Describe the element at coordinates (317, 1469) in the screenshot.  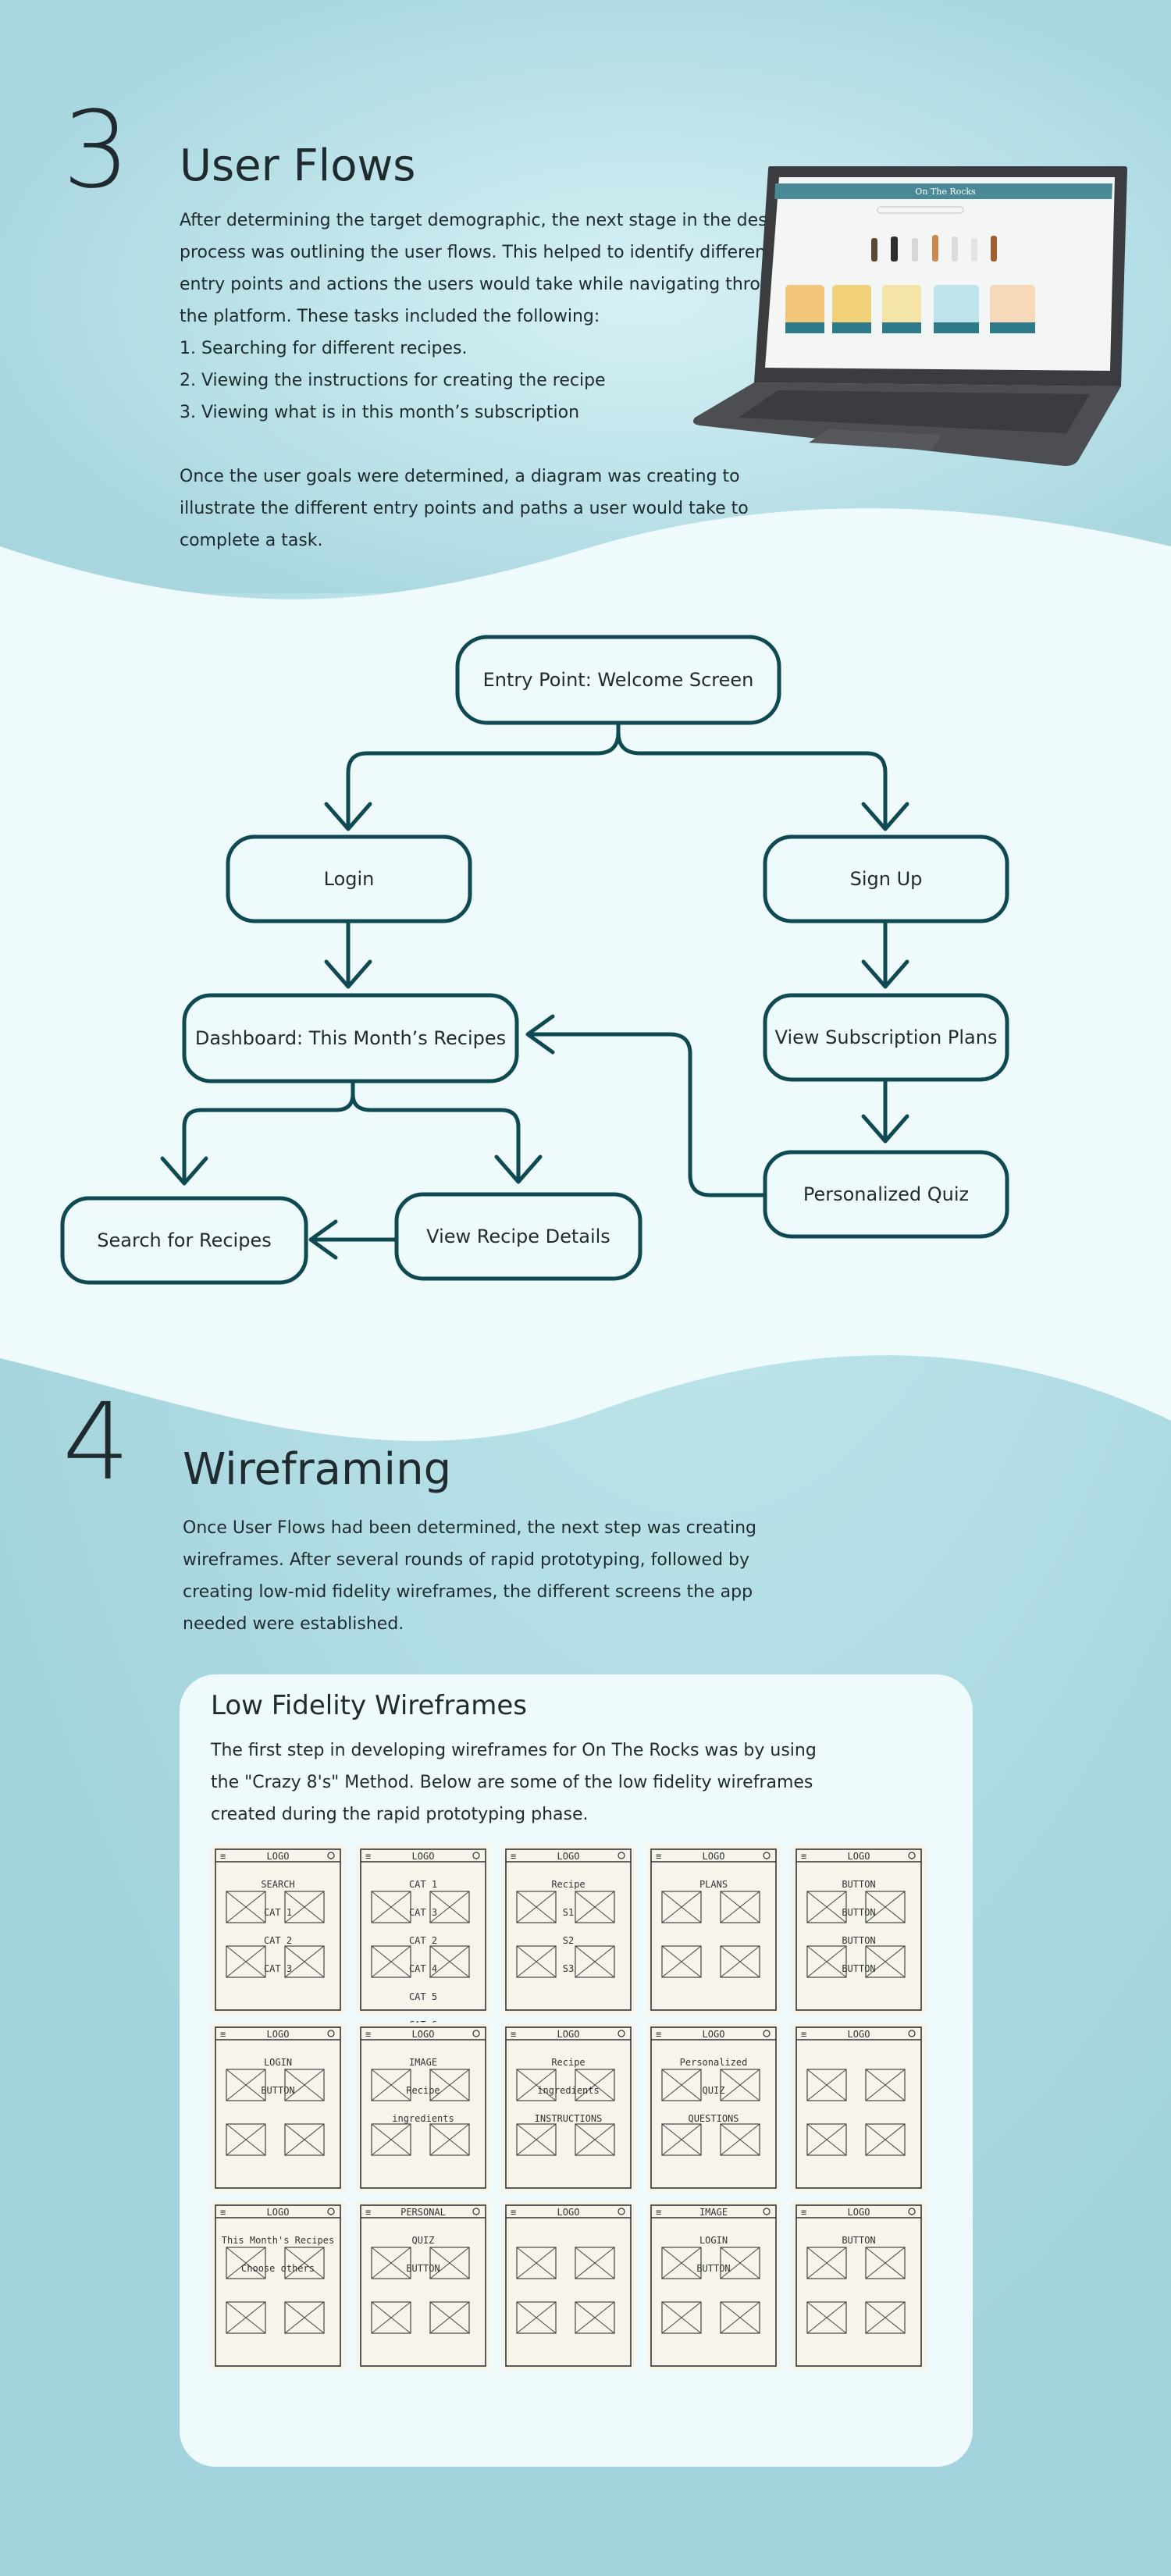
I see `section-title-wireframing: Wireframing` at that location.